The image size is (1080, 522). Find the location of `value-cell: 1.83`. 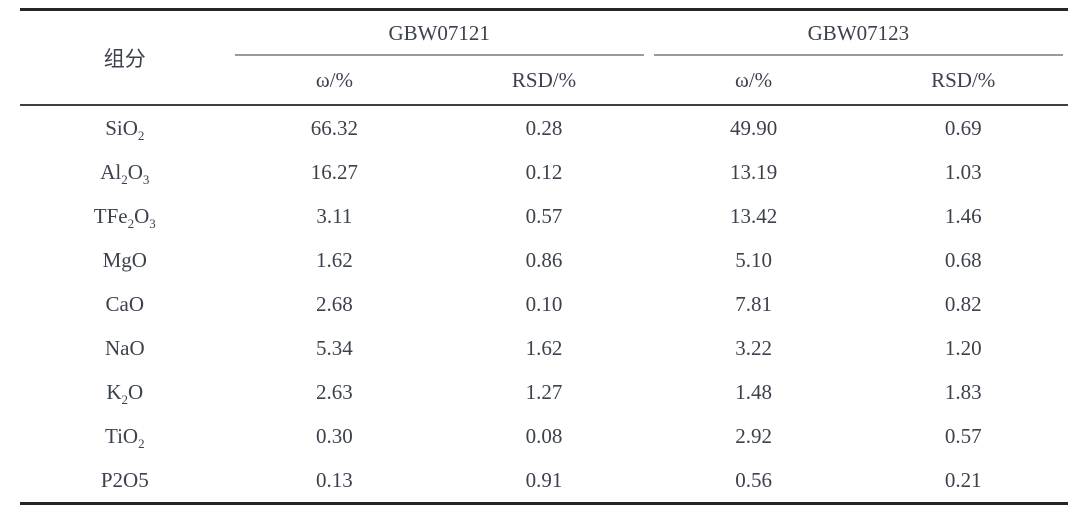

value-cell: 1.83 is located at coordinates (963, 391).